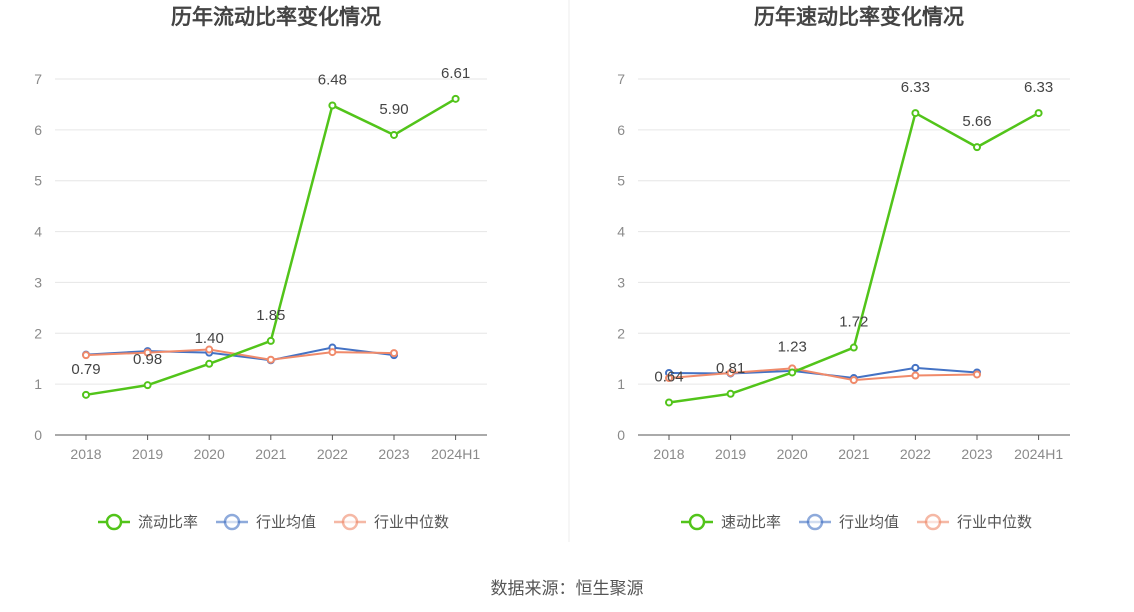 The height and width of the screenshot is (612, 1134). I want to click on data-label: 5.66, so click(976, 121).